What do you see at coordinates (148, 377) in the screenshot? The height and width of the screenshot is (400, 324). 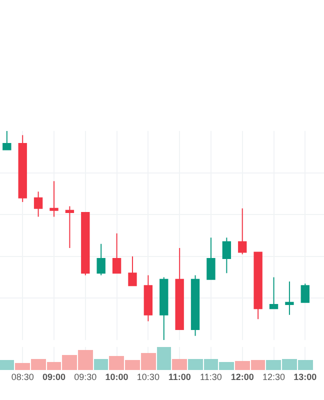 I see `x-tick-label: 10:30` at bounding box center [148, 377].